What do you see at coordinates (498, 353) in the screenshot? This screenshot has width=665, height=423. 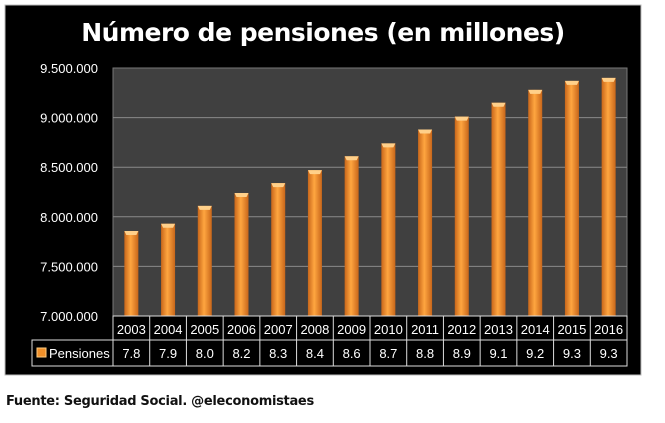 I see `data-label: 9.1` at bounding box center [498, 353].